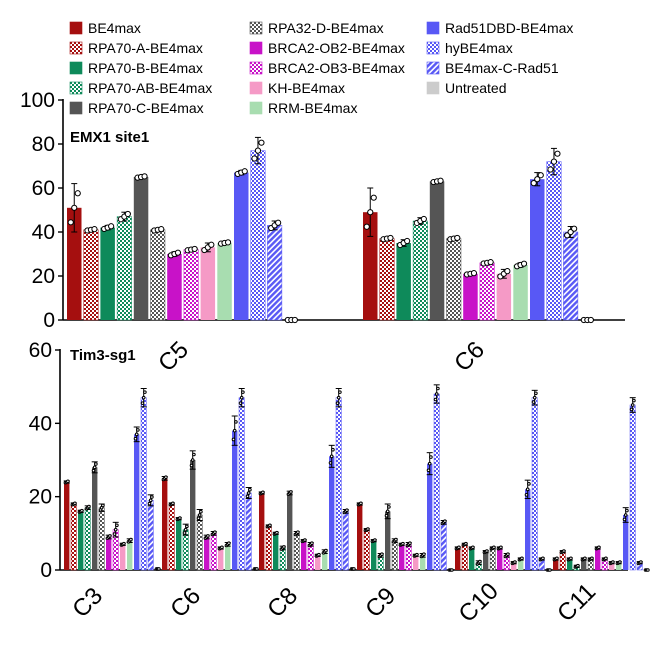 This screenshot has width=667, height=649. Describe the element at coordinates (146, 108) in the screenshot. I see `legend-label: RPA70-C-BE4max` at that location.